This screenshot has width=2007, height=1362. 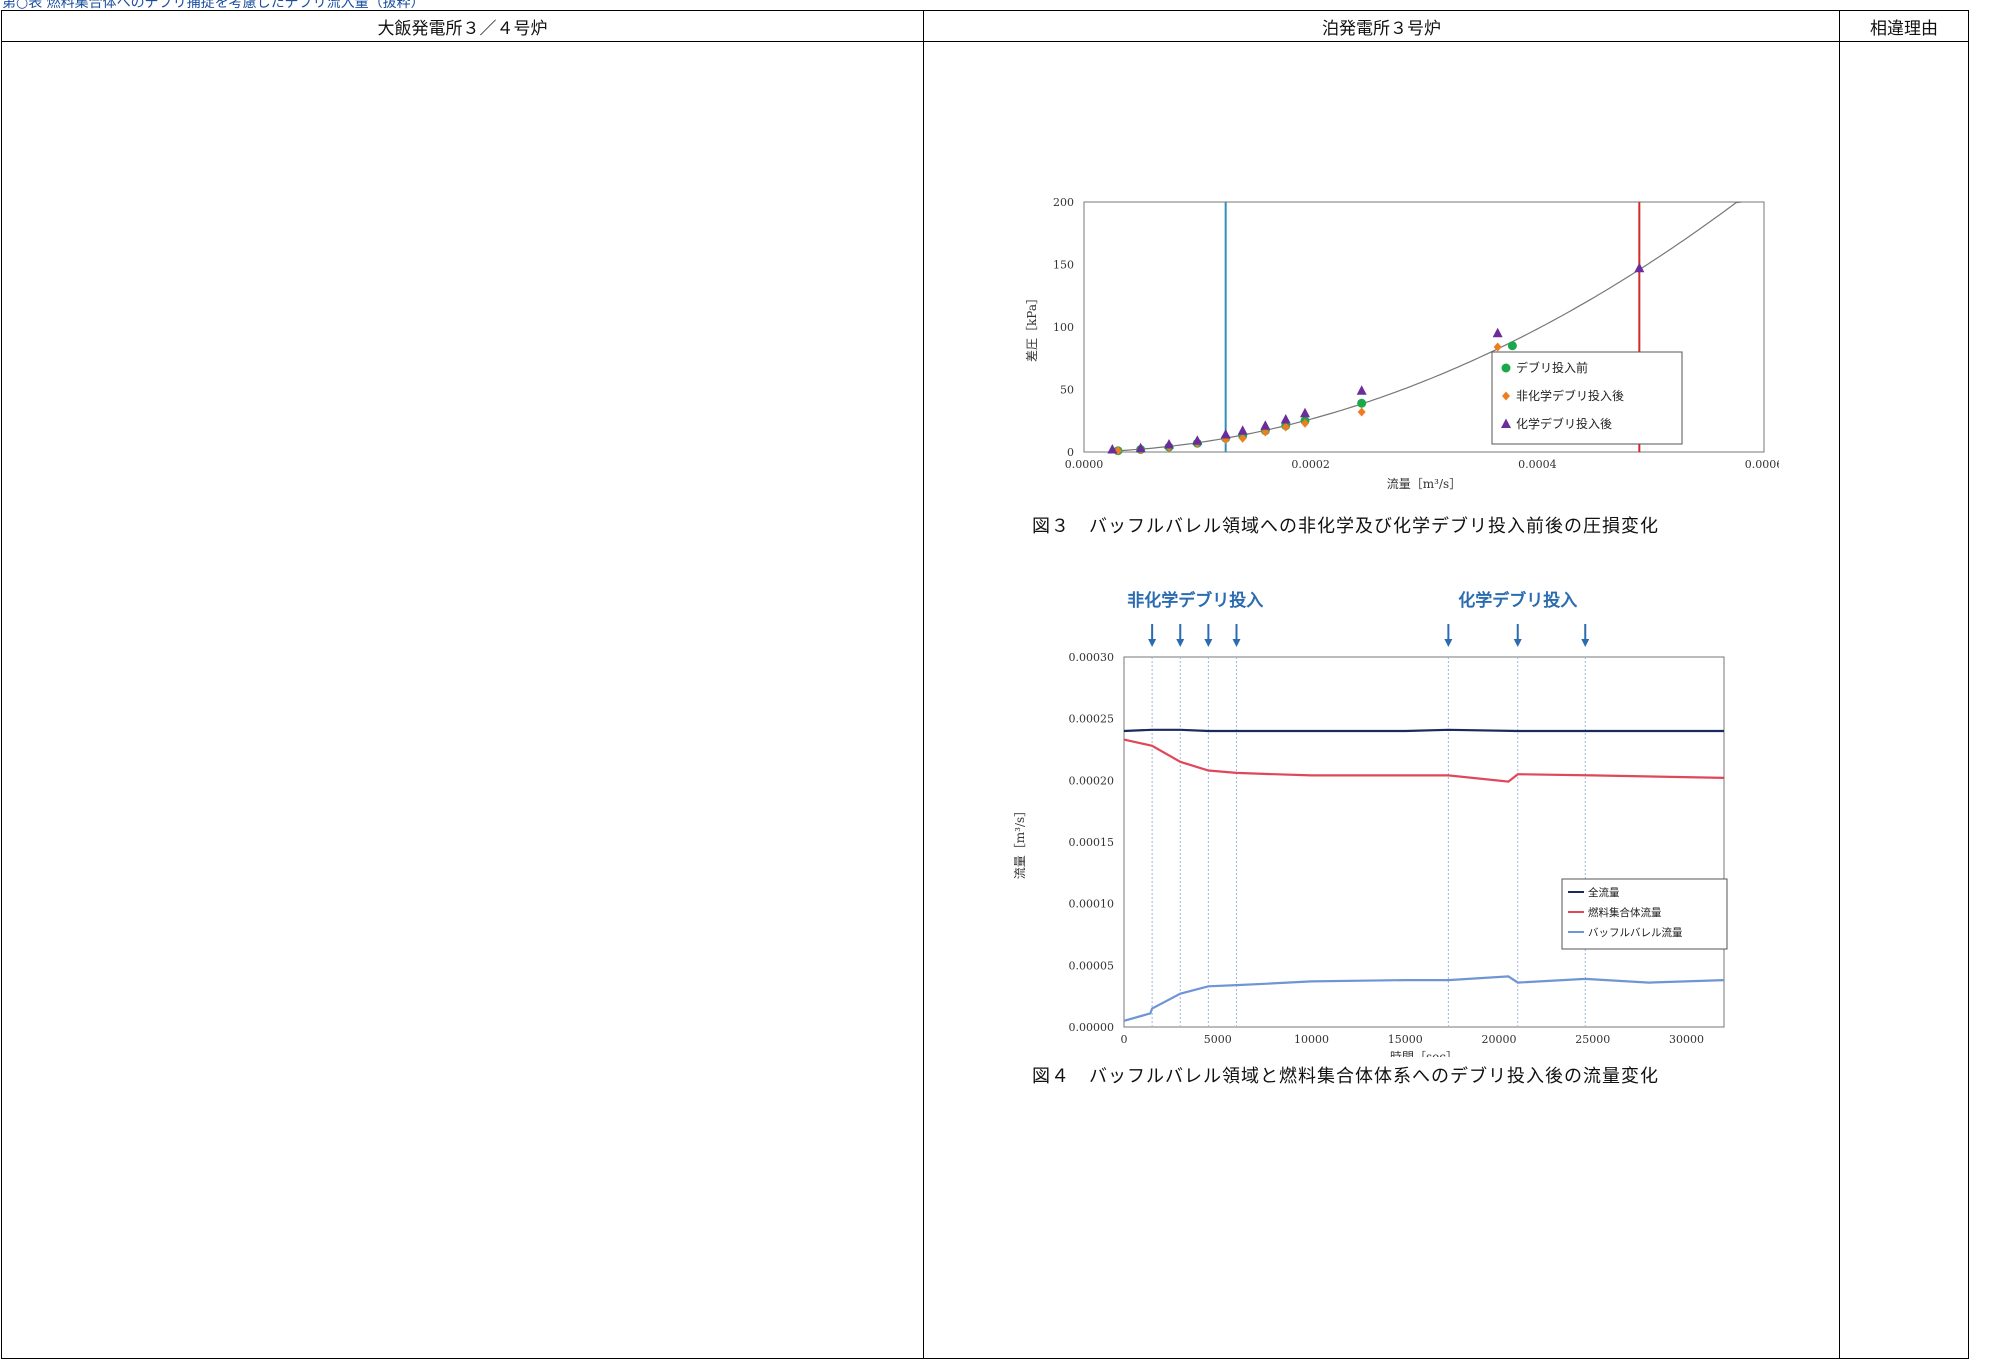 I want to click on x-tick-label: 0.0006, so click(x=1762, y=464).